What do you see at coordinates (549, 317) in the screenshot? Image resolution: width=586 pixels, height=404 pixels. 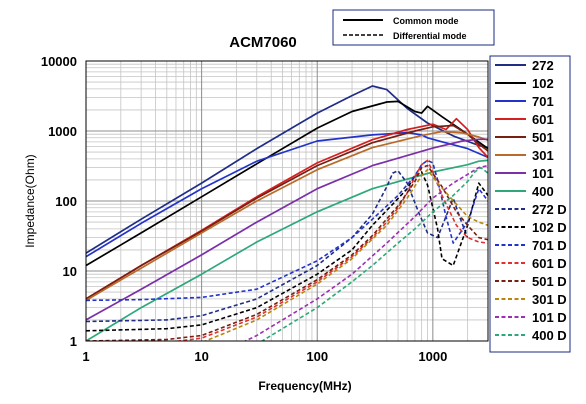 I see `series-legend-label: 101 D` at bounding box center [549, 317].